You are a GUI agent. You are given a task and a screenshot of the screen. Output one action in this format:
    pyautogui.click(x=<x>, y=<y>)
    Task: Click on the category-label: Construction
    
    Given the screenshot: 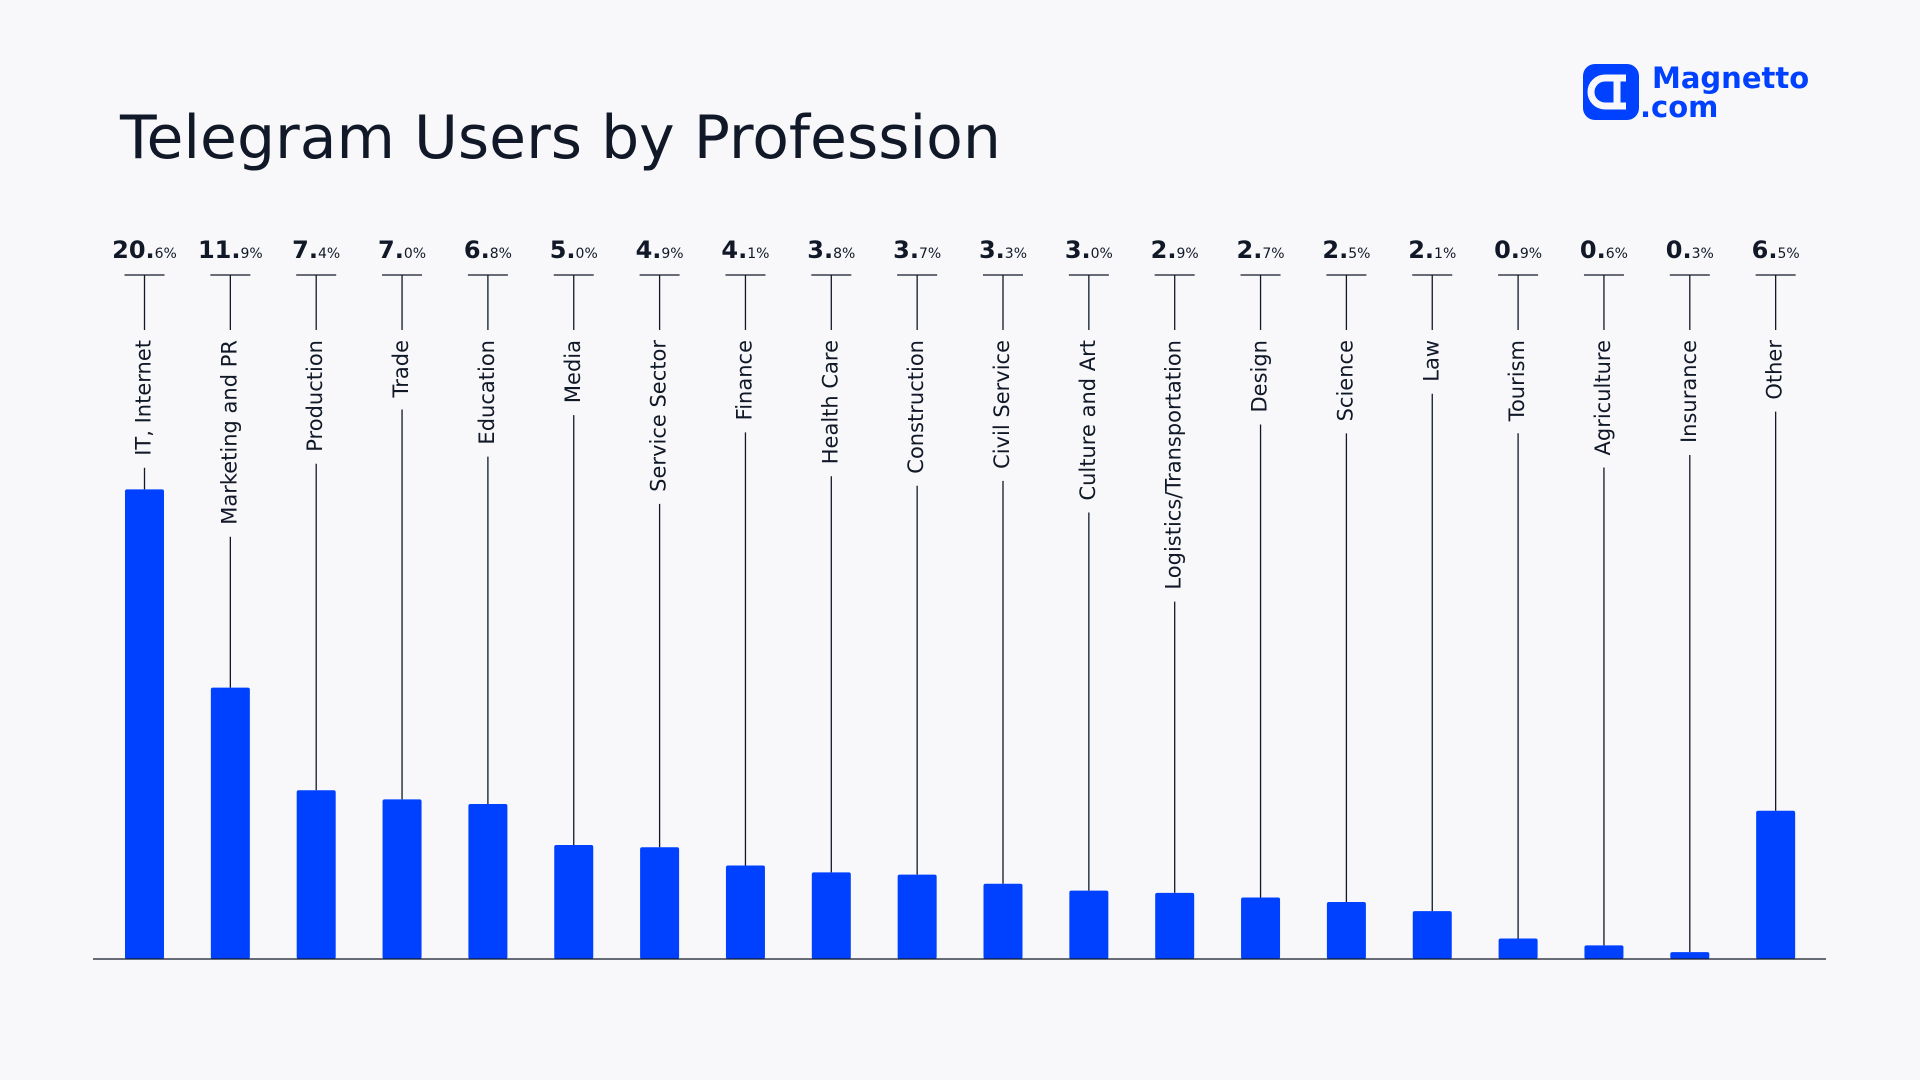 What is the action you would take?
    pyautogui.click(x=916, y=407)
    